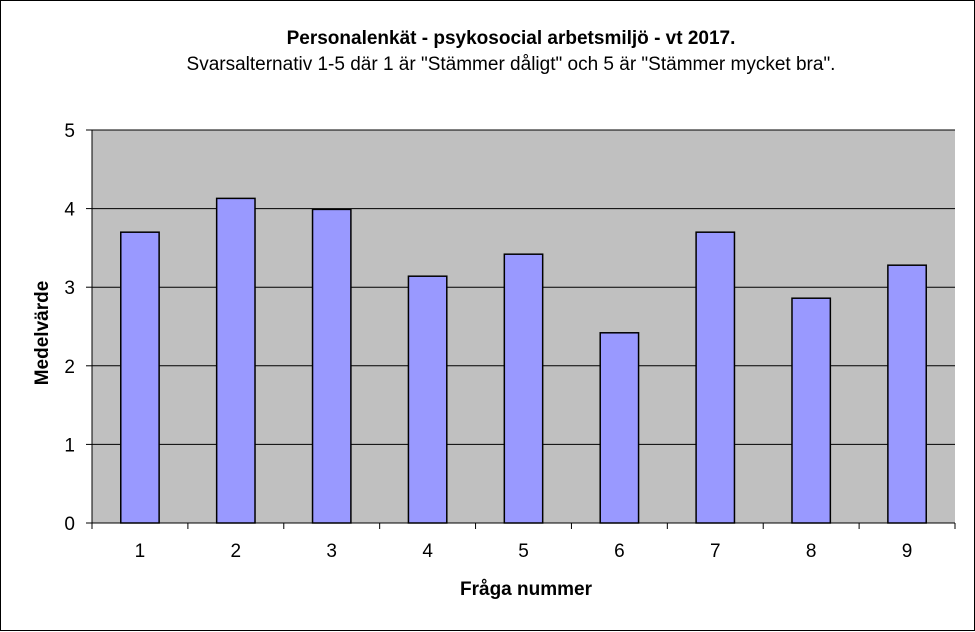  Describe the element at coordinates (69, 131) in the screenshot. I see `y-tick-label: 5` at that location.